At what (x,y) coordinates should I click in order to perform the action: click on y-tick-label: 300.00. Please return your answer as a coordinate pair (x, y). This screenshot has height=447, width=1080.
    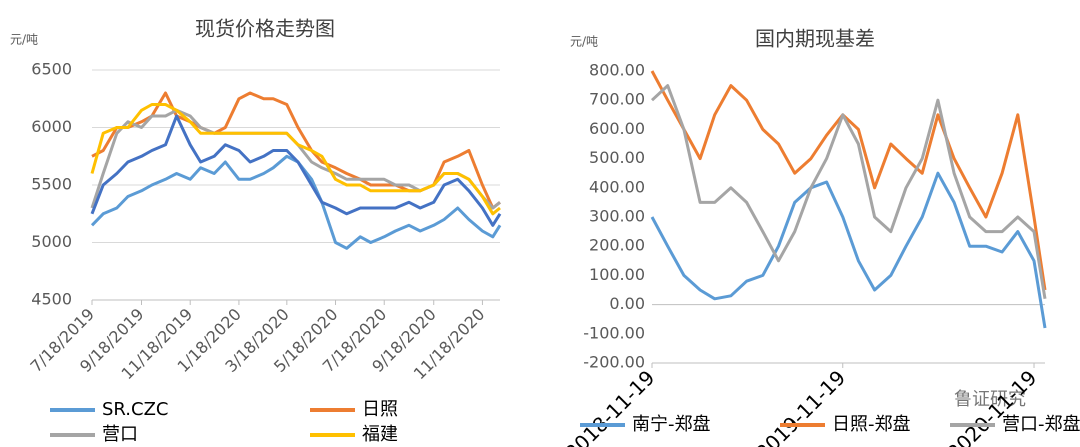
    Looking at the image, I should click on (617, 216).